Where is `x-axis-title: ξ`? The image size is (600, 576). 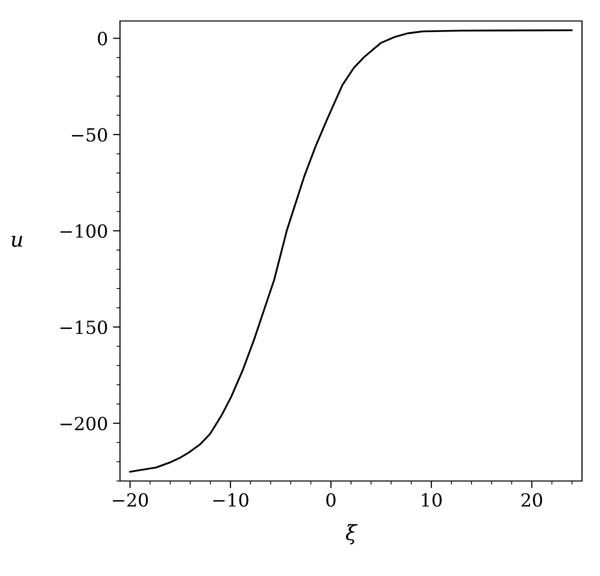
x-axis-title: ξ is located at coordinates (352, 534).